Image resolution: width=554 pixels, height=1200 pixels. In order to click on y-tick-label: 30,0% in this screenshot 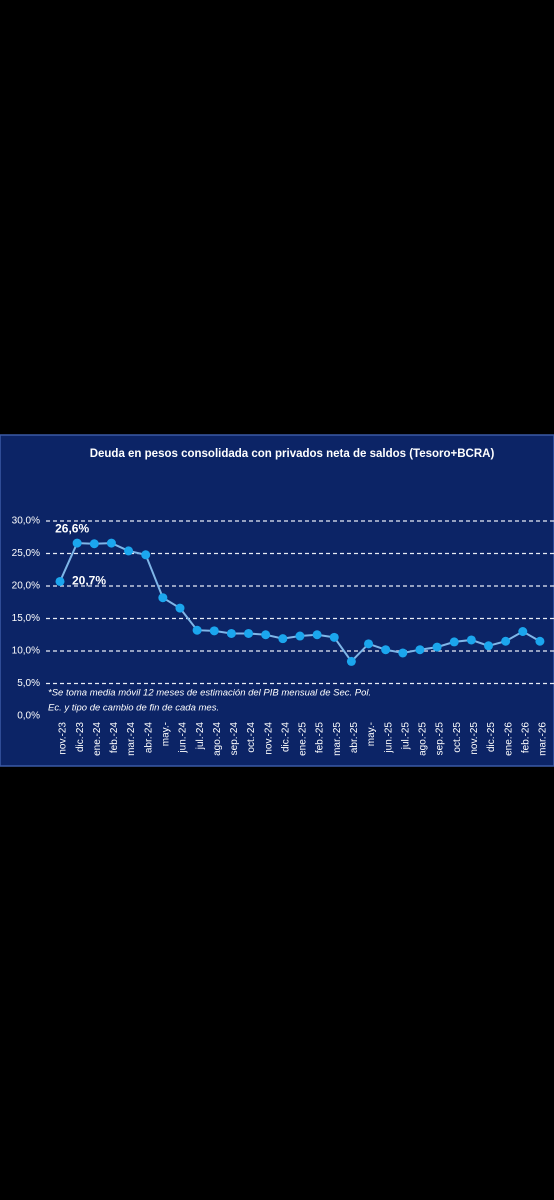, I will do `click(26, 521)`.